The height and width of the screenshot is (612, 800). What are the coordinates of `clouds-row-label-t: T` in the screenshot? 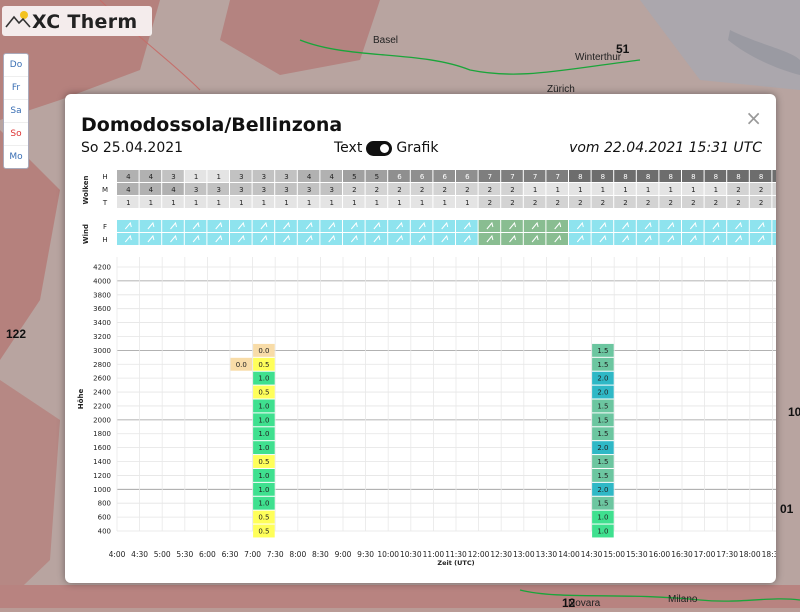 It's located at (105, 203).